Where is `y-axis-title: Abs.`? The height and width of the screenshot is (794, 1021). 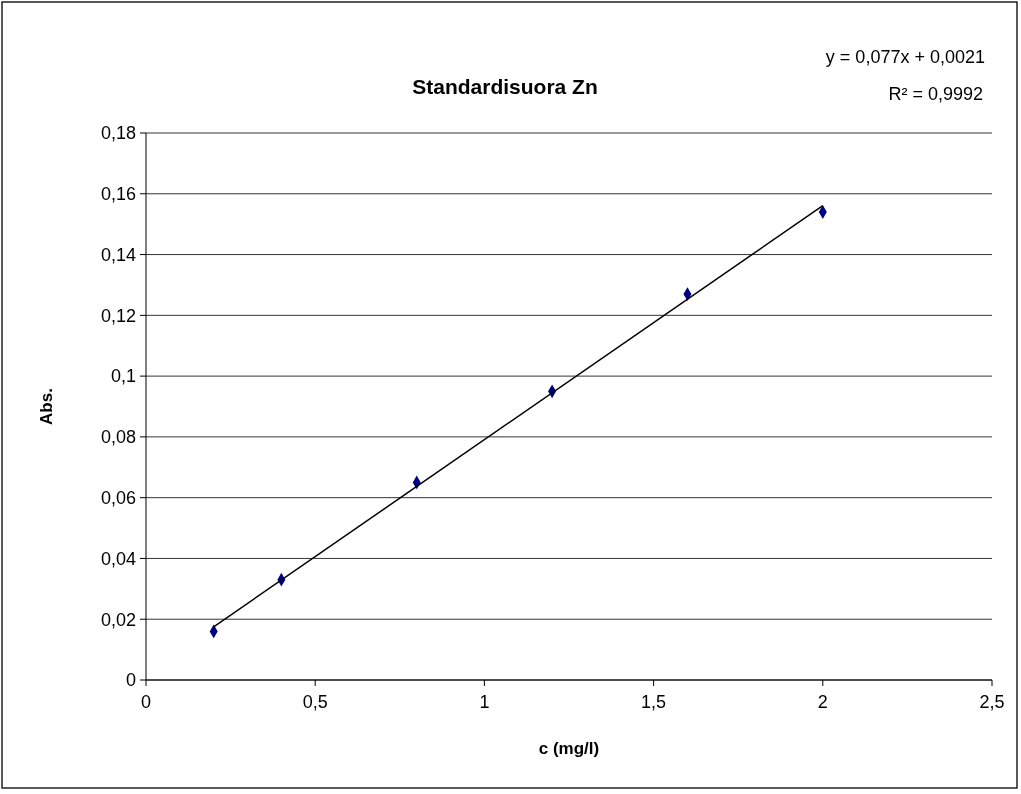
y-axis-title: Abs. is located at coordinates (46, 406).